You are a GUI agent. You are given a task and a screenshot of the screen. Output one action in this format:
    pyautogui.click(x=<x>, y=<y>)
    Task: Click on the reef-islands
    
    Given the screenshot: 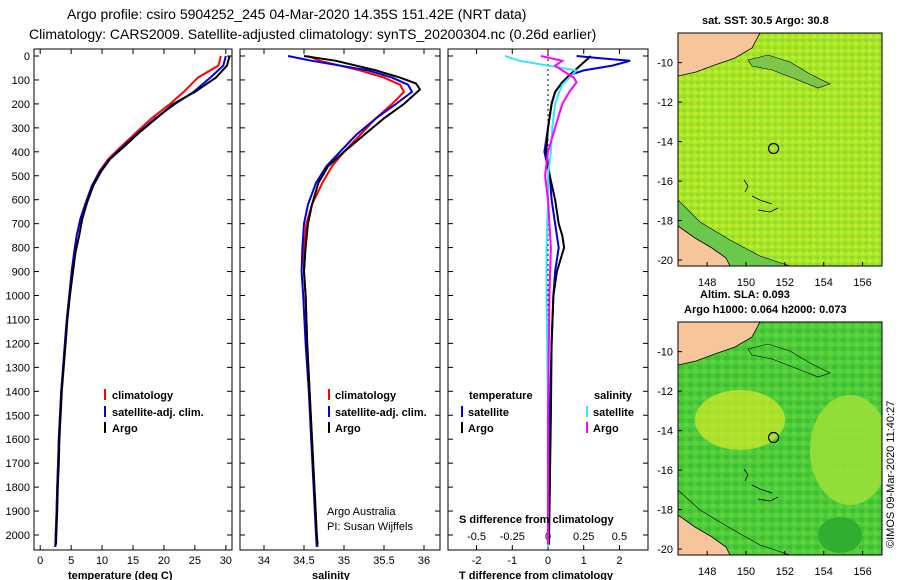 What is the action you would take?
    pyautogui.click(x=789, y=360)
    